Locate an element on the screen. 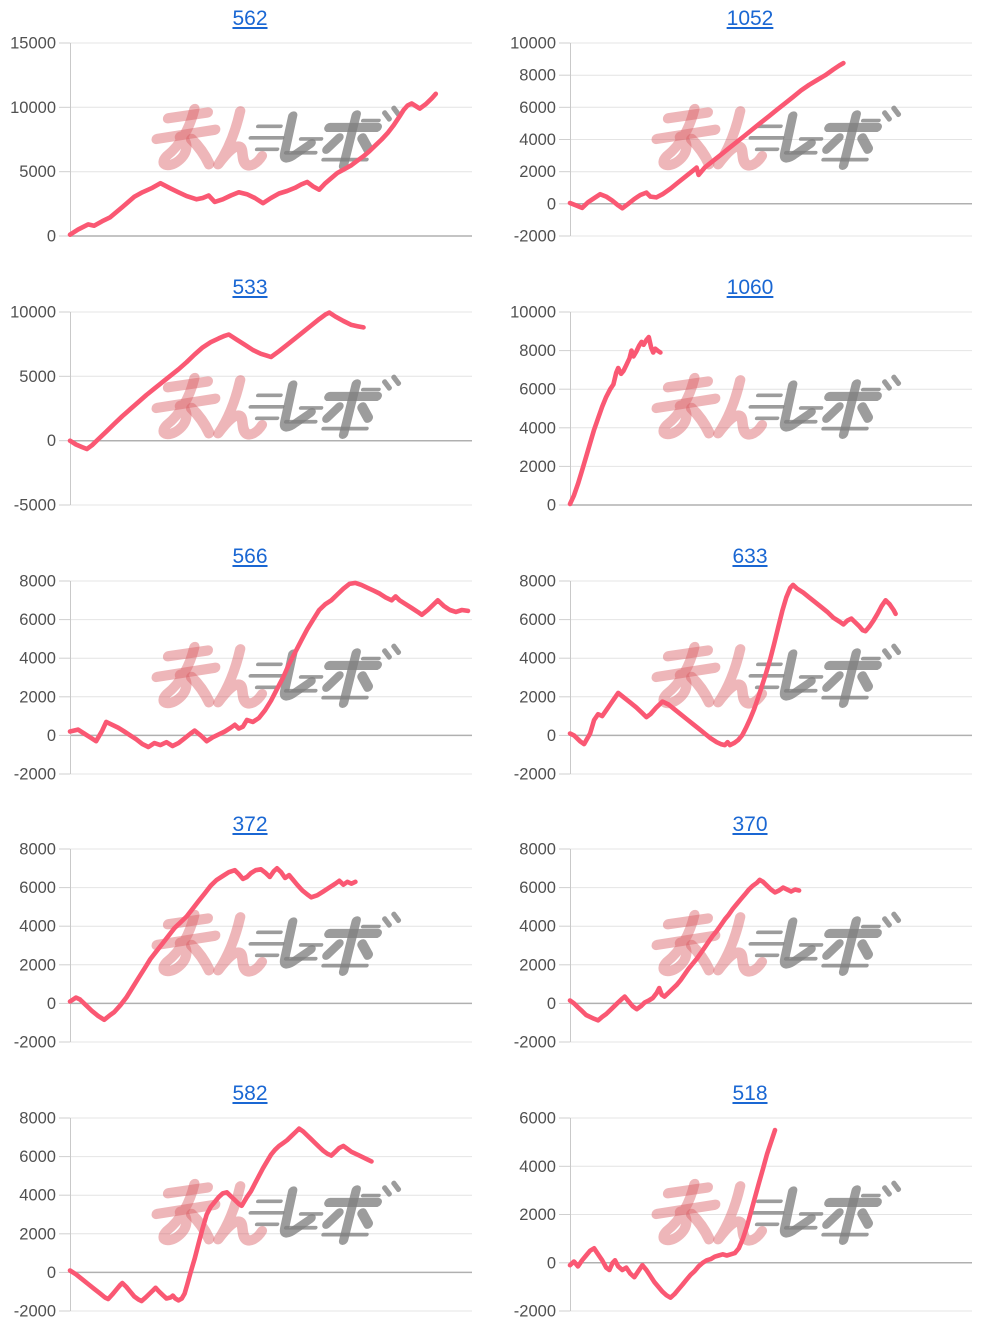 This screenshot has height=1344, width=1000. chart-title-link: 533 is located at coordinates (250, 287).